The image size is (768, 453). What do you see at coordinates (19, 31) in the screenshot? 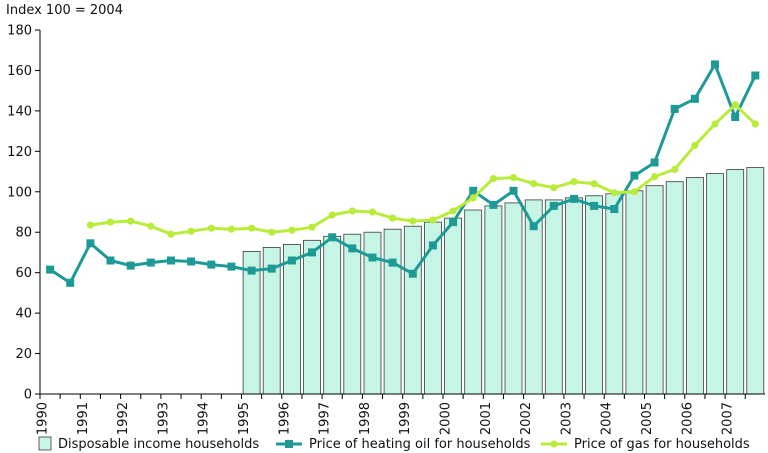
I see `y-tick-label: 180` at bounding box center [19, 31].